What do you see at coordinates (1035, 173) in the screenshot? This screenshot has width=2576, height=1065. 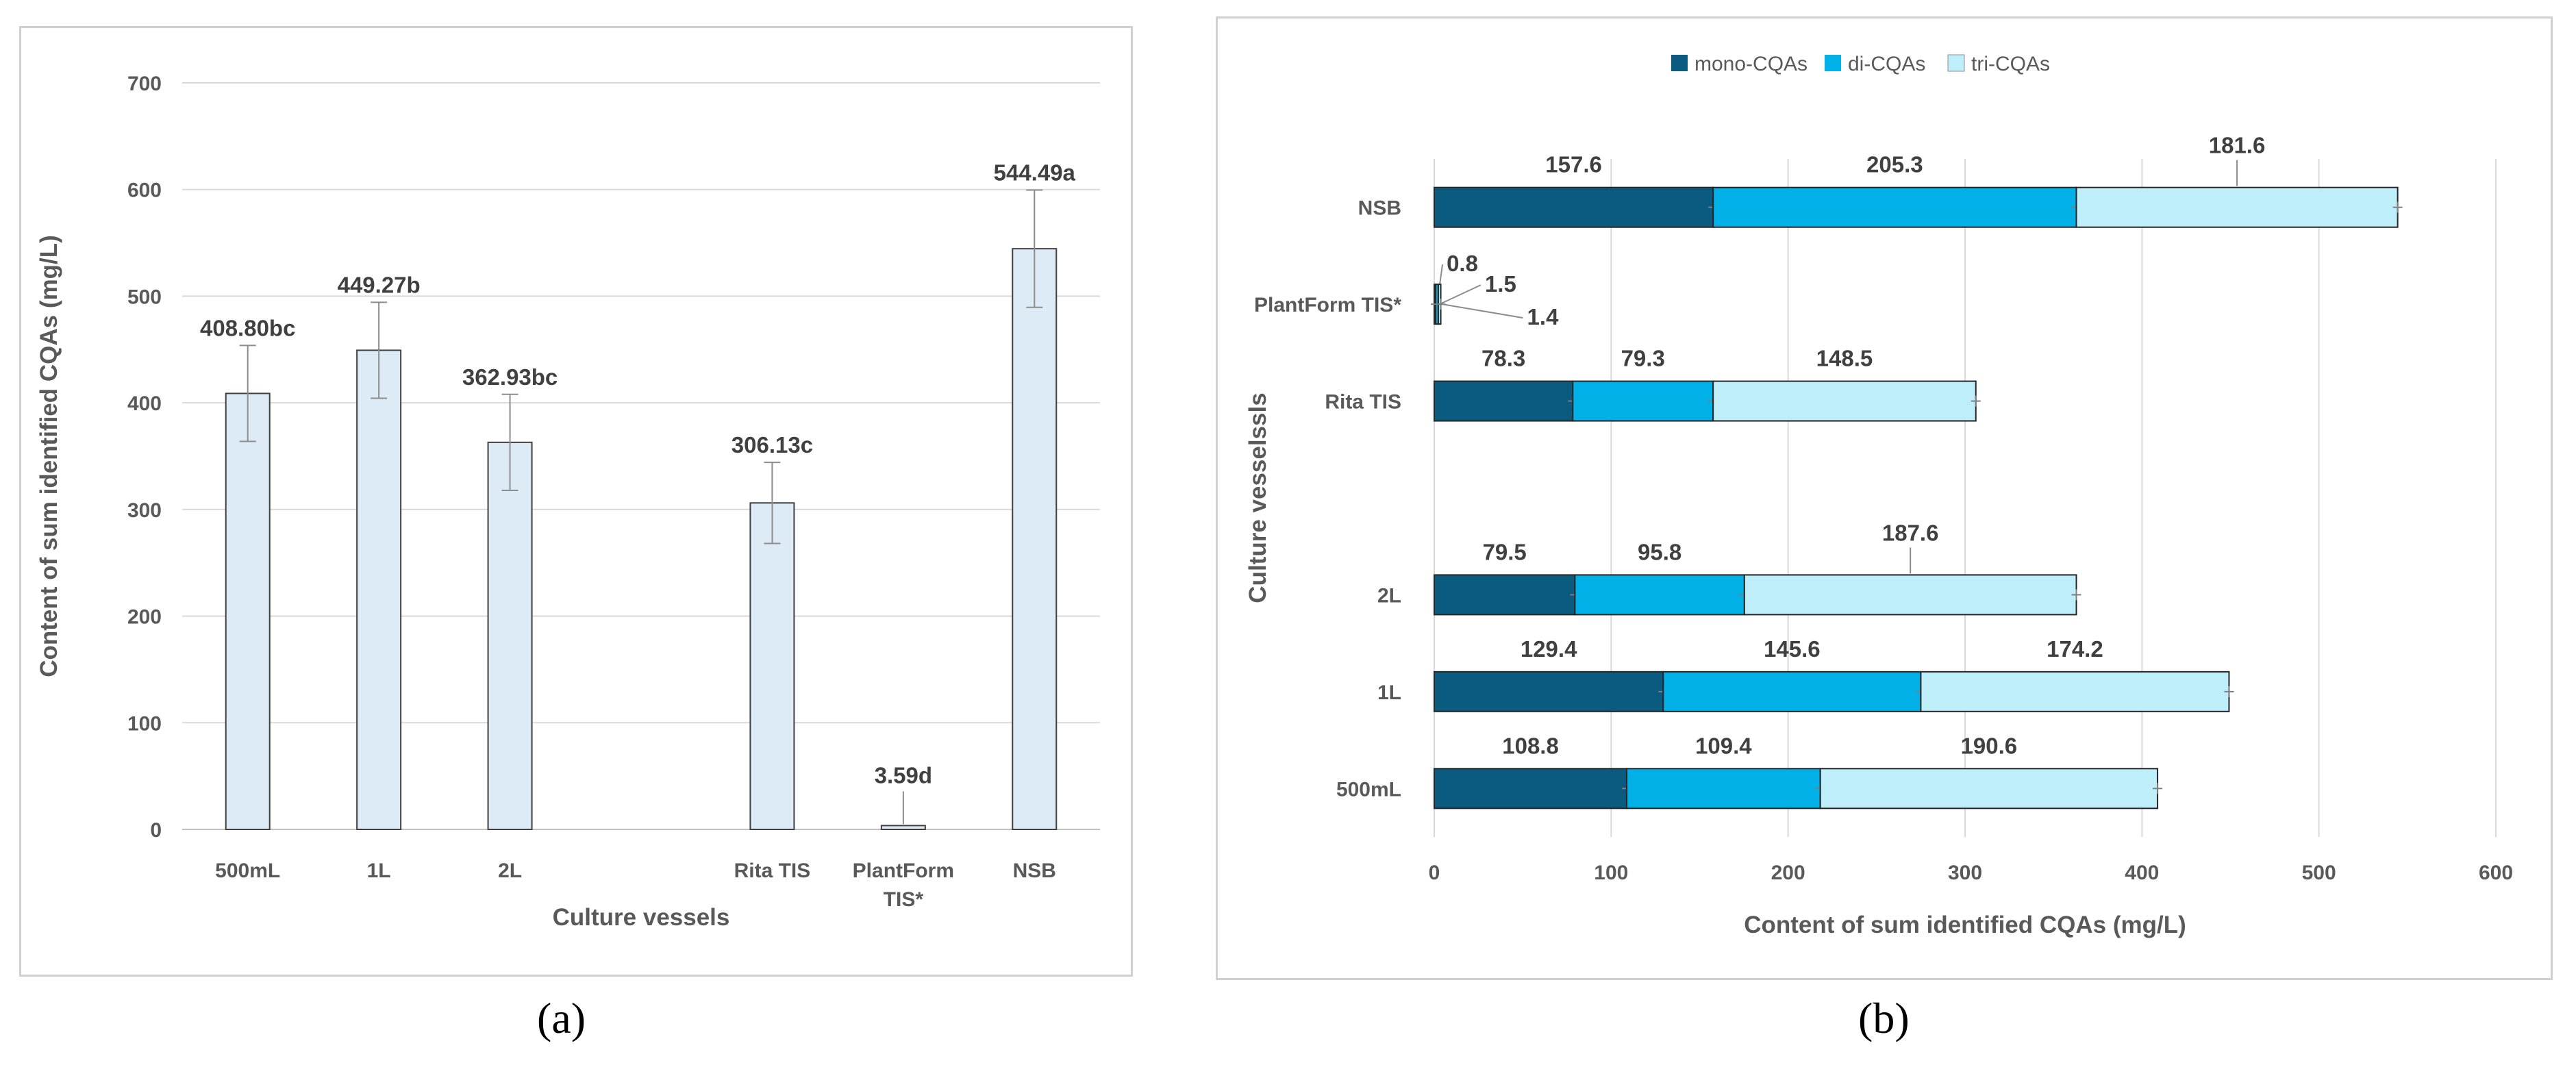 I see `data-label: 544.49a` at bounding box center [1035, 173].